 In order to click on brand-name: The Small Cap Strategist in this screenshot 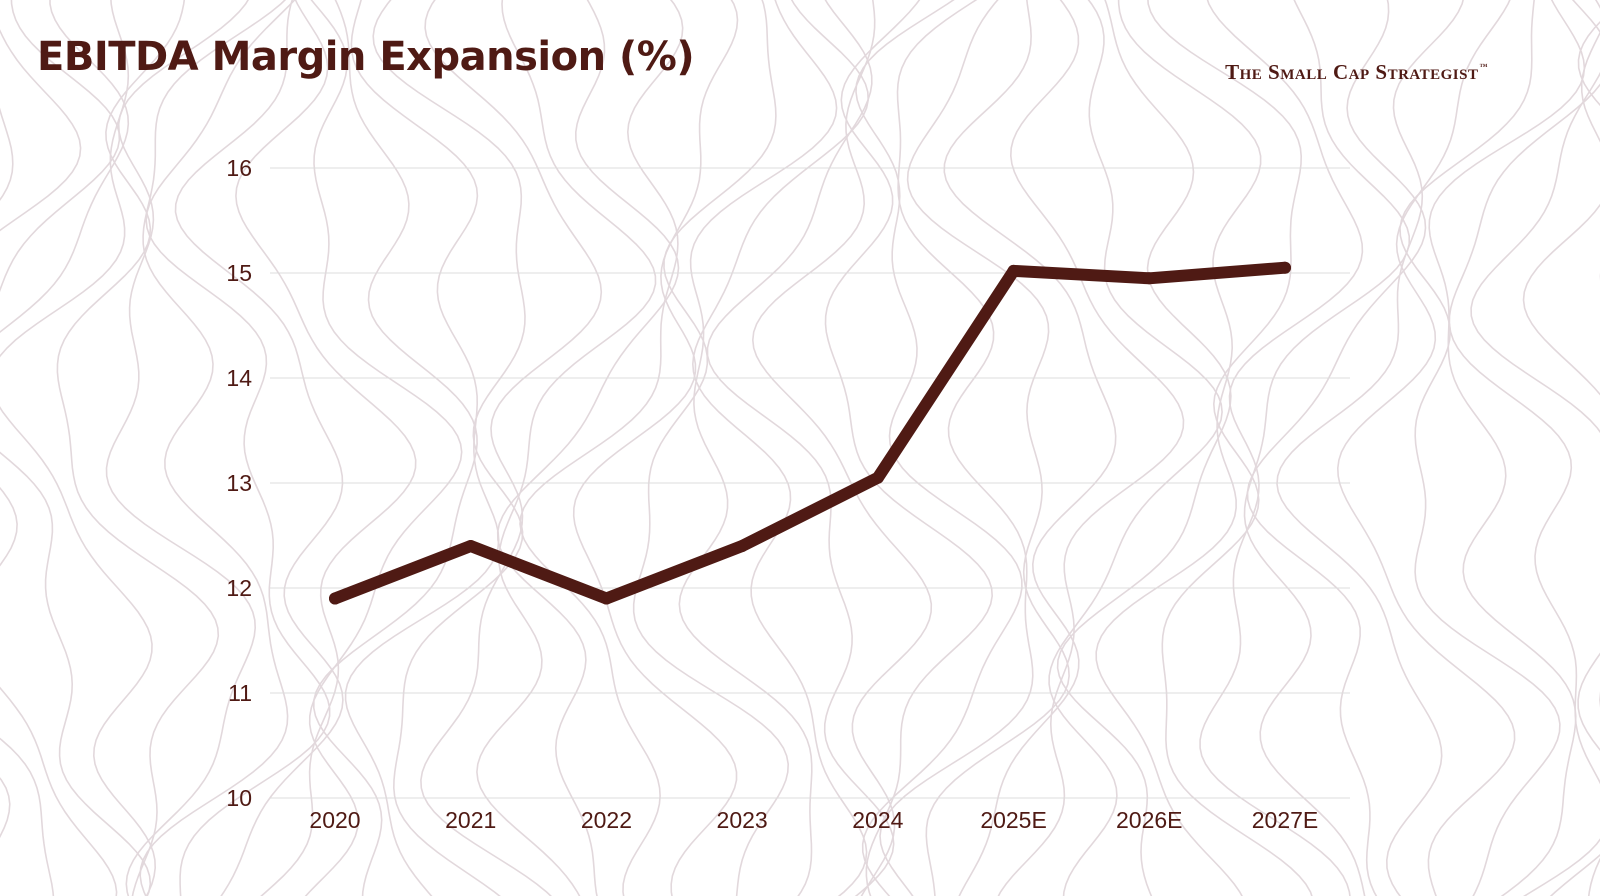, I will do `click(1352, 72)`.